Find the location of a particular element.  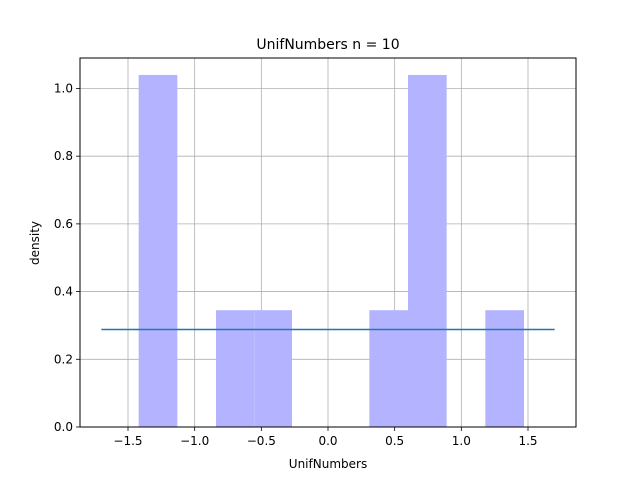

y-tick-label: 0.0 is located at coordinates (63, 427).